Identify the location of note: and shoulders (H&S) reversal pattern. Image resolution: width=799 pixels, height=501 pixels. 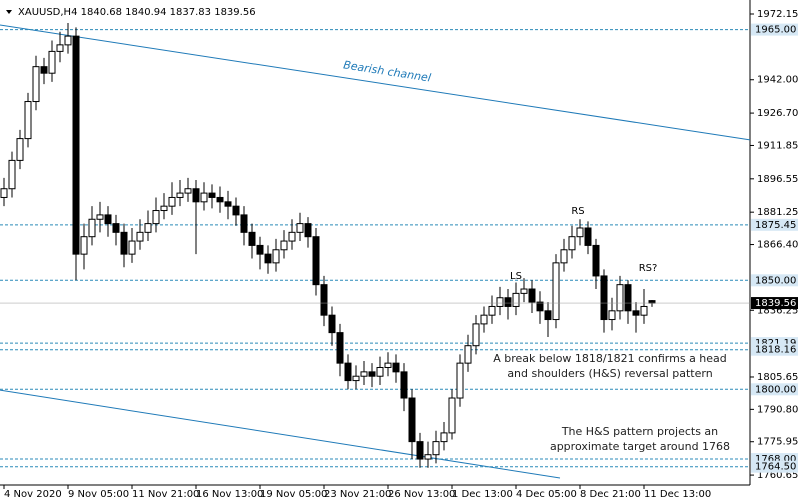
(609, 373).